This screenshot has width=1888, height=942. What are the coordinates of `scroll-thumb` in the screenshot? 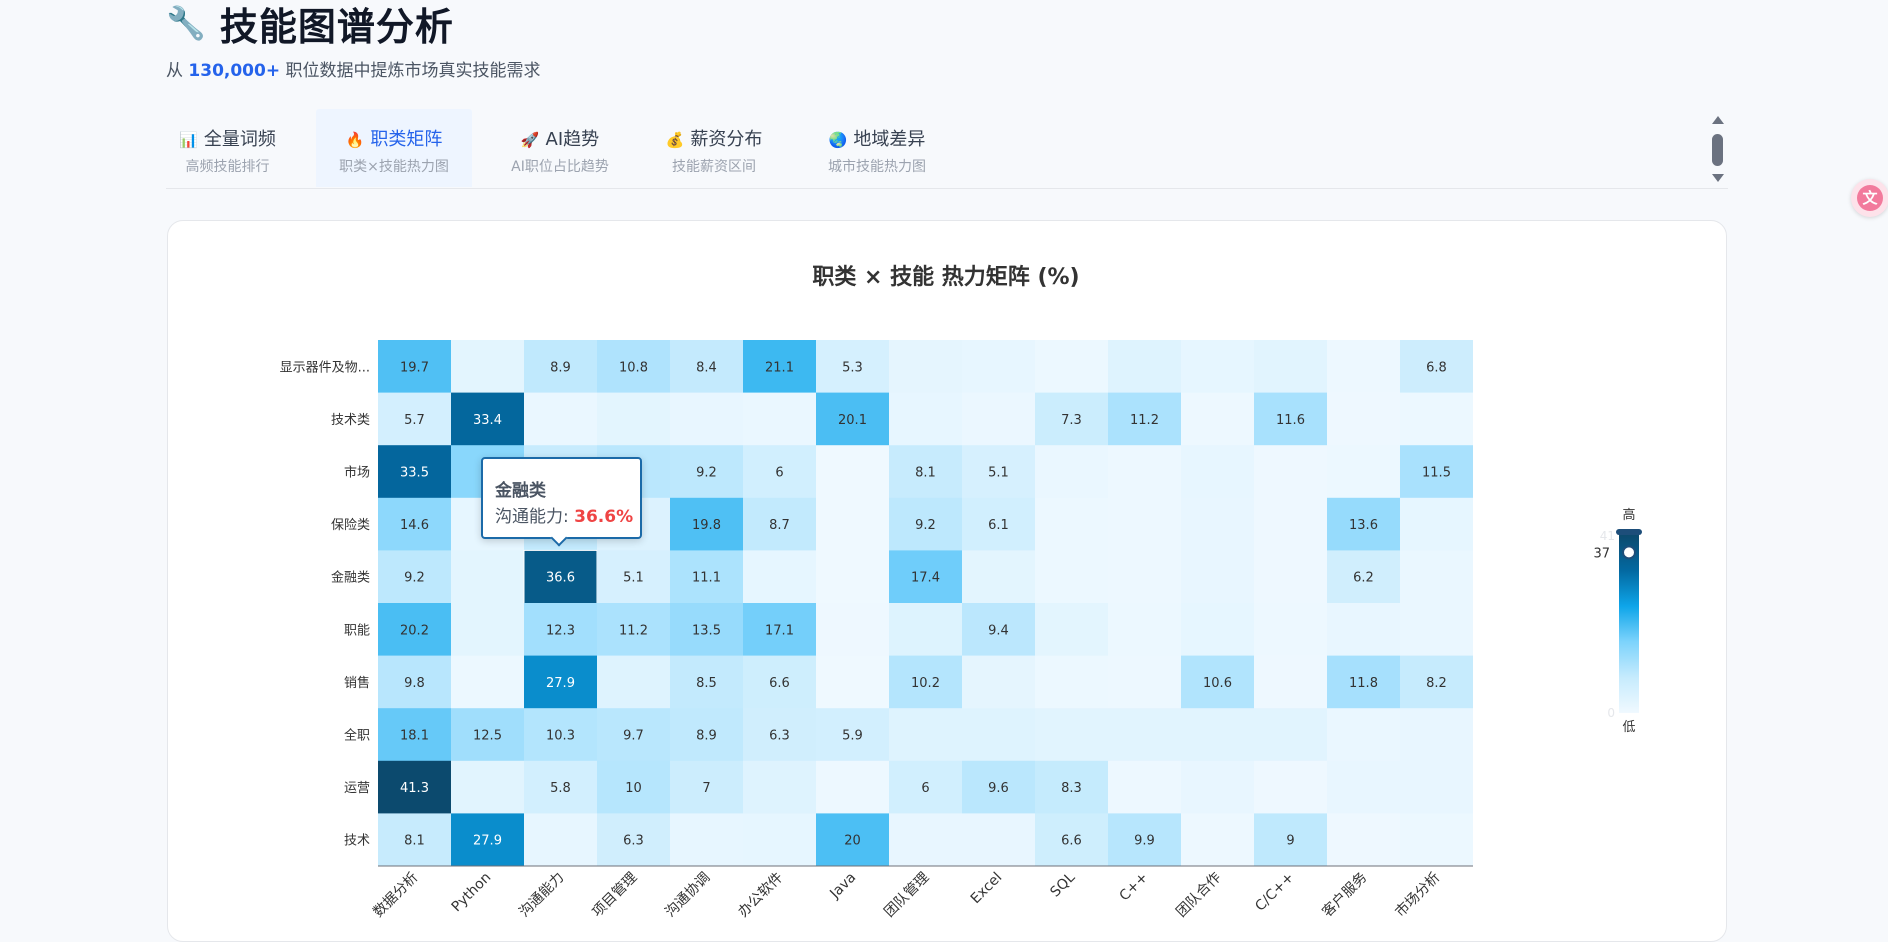 It's located at (1717, 150).